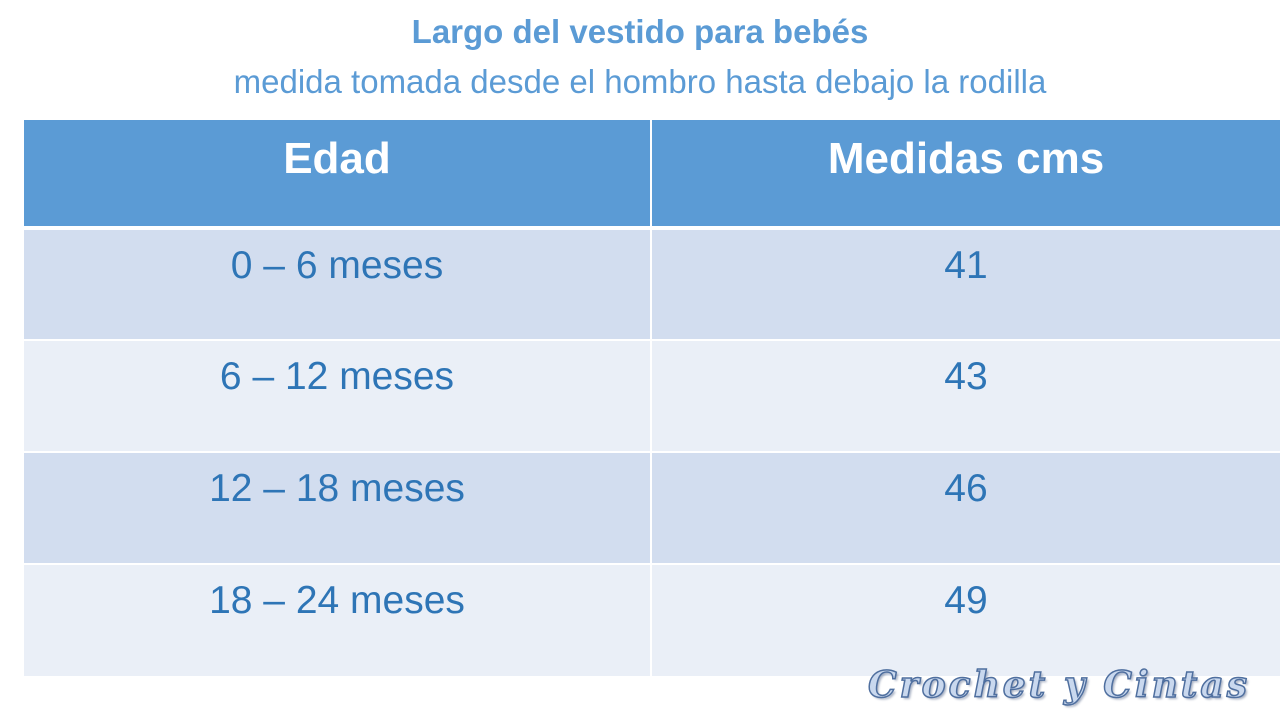  Describe the element at coordinates (337, 175) in the screenshot. I see `header-age: Edad` at that location.